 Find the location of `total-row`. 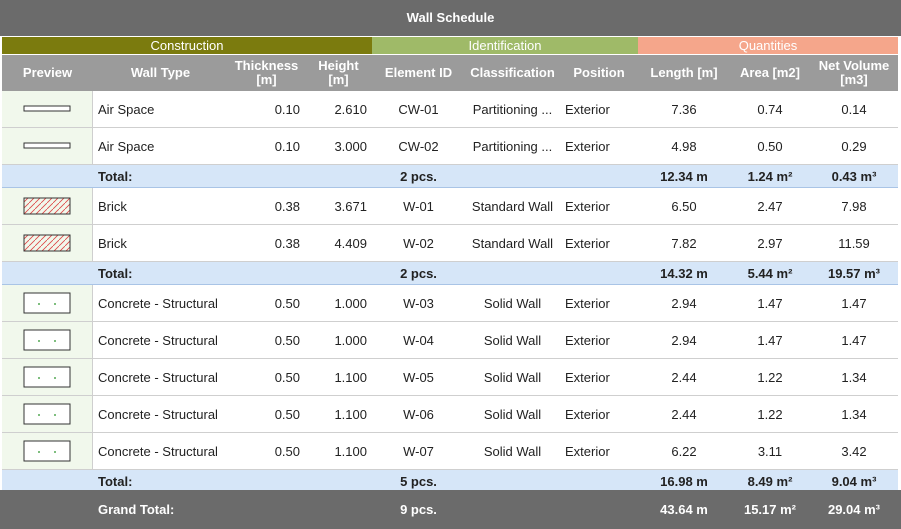

total-row is located at coordinates (450, 273).